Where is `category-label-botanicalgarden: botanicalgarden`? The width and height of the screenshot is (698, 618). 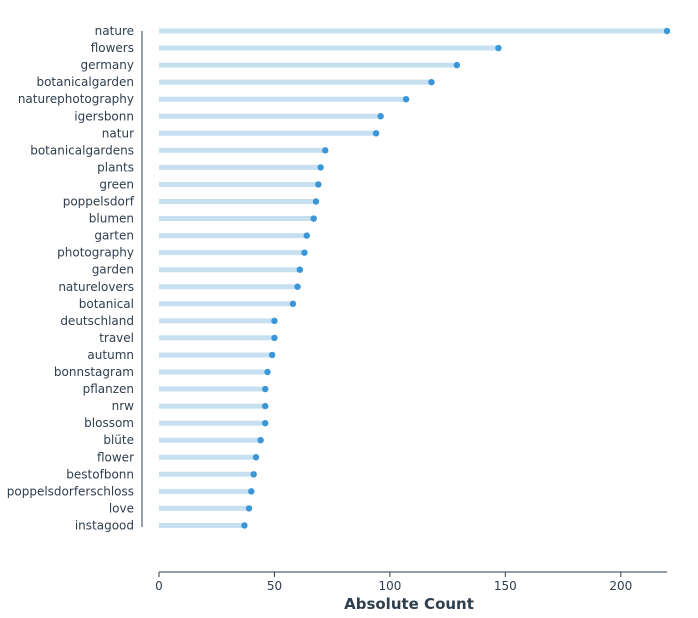 category-label-botanicalgarden: botanicalgarden is located at coordinates (85, 82).